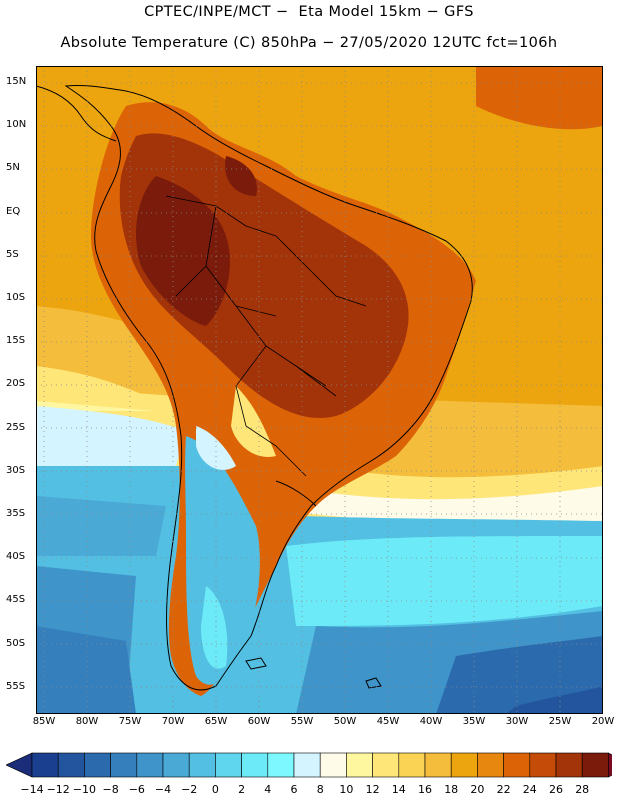 The image size is (618, 800). I want to click on colorbar, so click(309, 765).